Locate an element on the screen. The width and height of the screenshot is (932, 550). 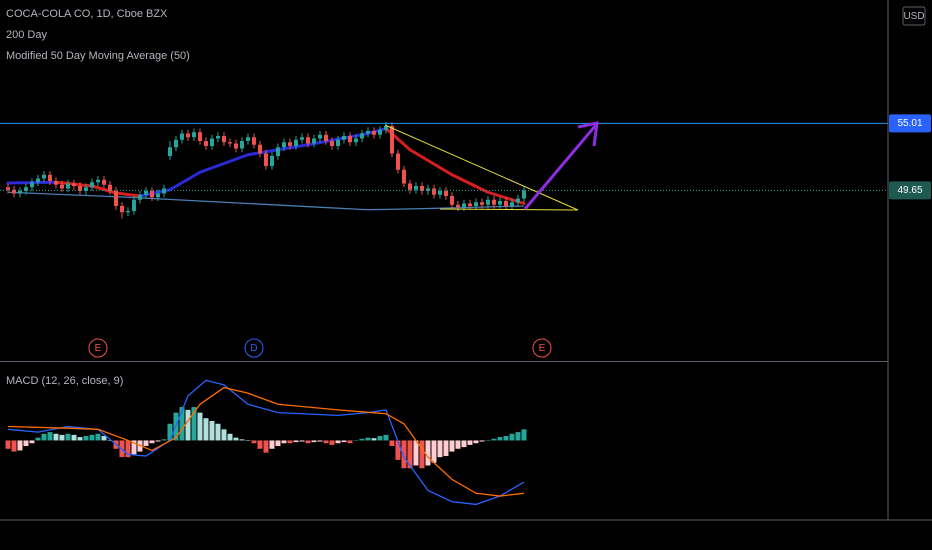
price-label-box is located at coordinates (910, 190).